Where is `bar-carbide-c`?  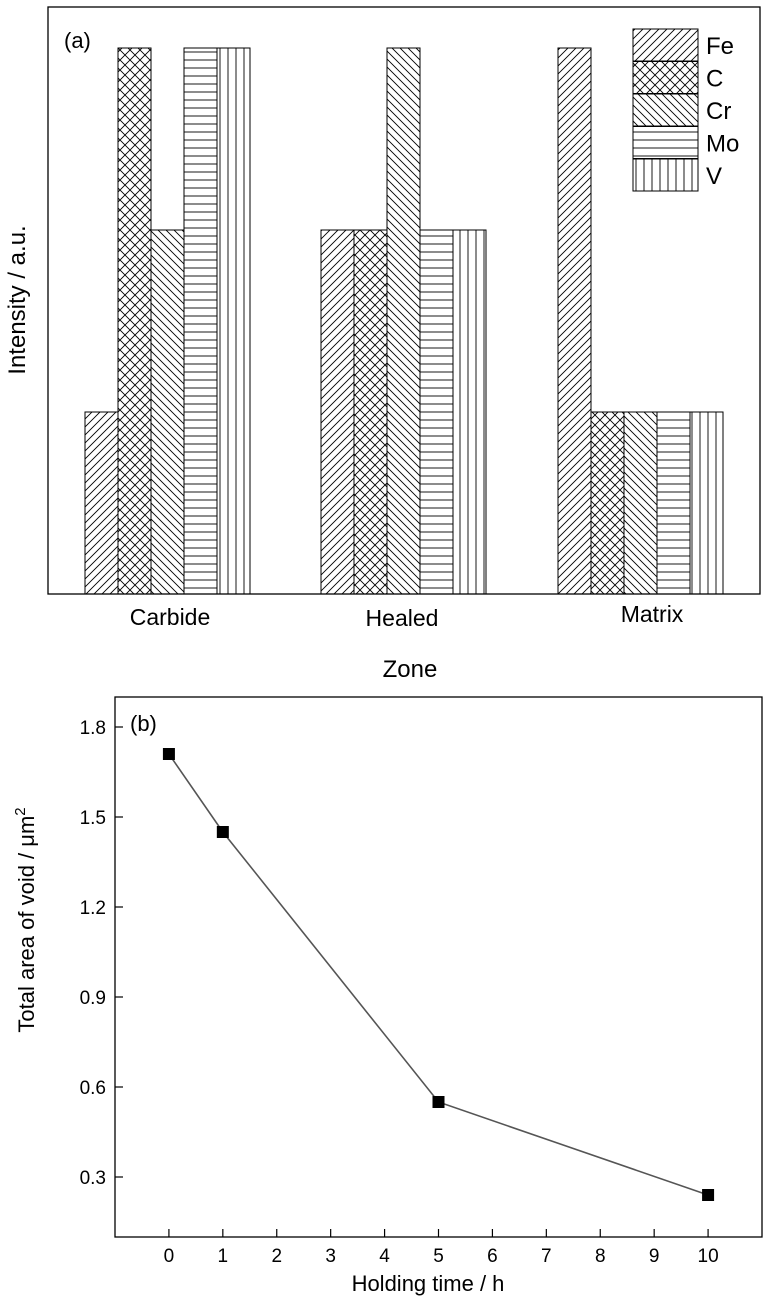
bar-carbide-c is located at coordinates (134, 321).